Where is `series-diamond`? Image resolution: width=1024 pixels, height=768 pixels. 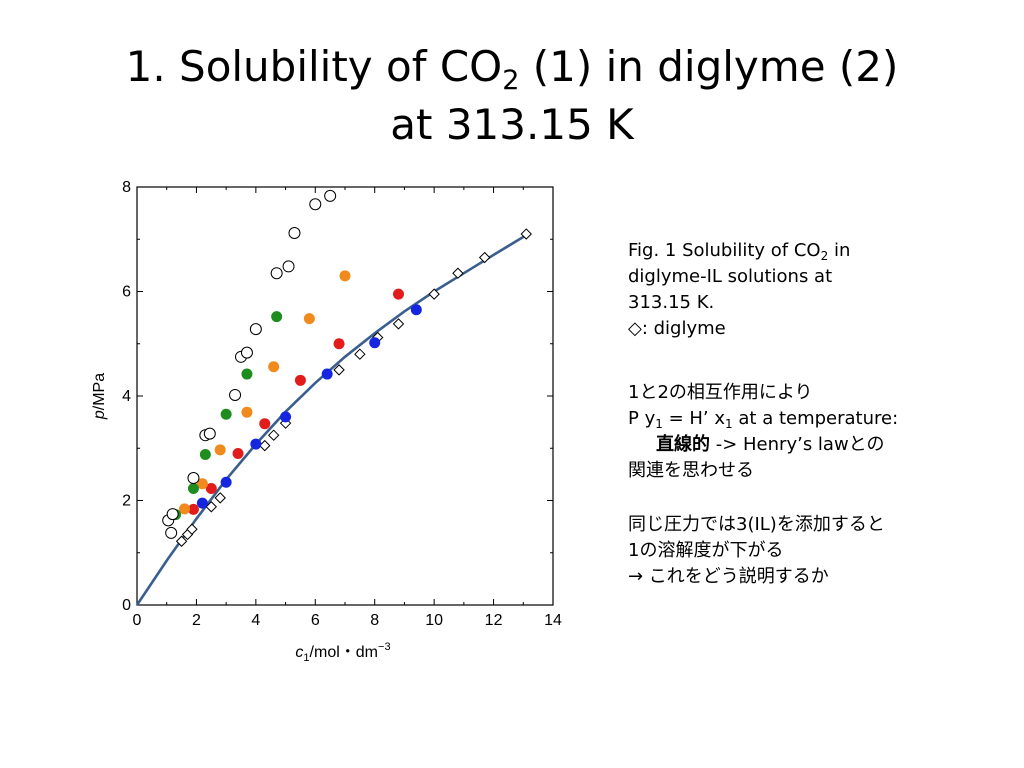
series-diamond is located at coordinates (353, 387).